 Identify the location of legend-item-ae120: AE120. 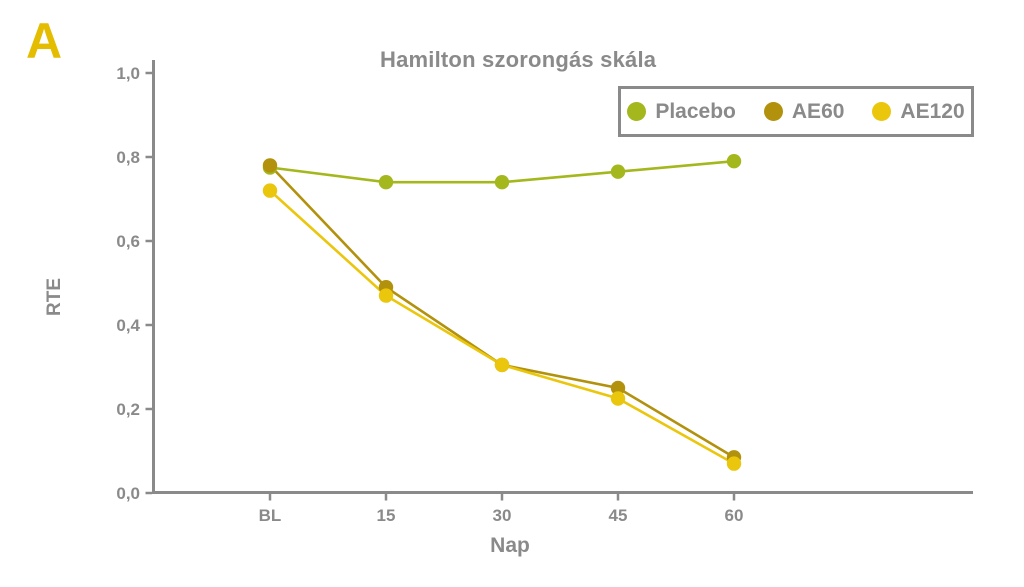
(918, 111).